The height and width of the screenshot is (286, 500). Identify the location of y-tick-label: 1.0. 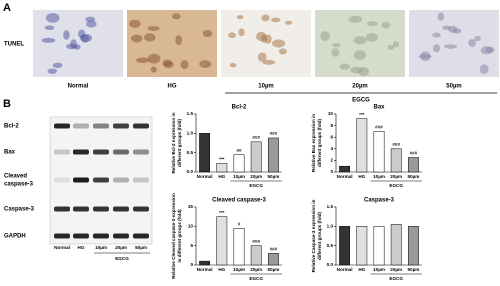
(190, 133).